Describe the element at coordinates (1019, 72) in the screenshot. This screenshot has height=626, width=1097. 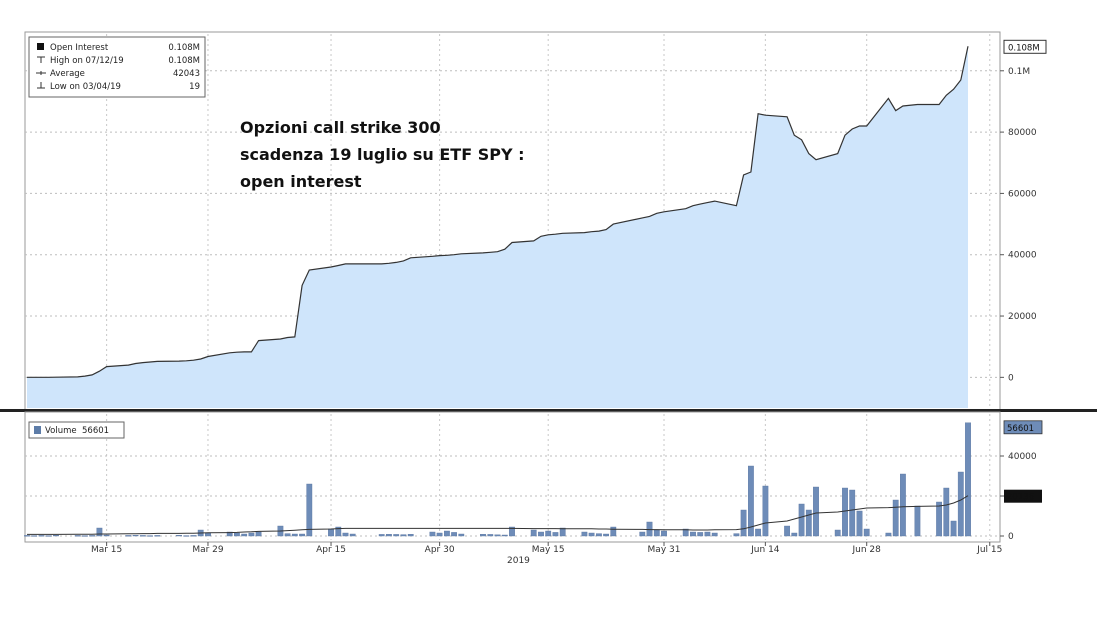
I see `y-tick-label: 0.1M` at that location.